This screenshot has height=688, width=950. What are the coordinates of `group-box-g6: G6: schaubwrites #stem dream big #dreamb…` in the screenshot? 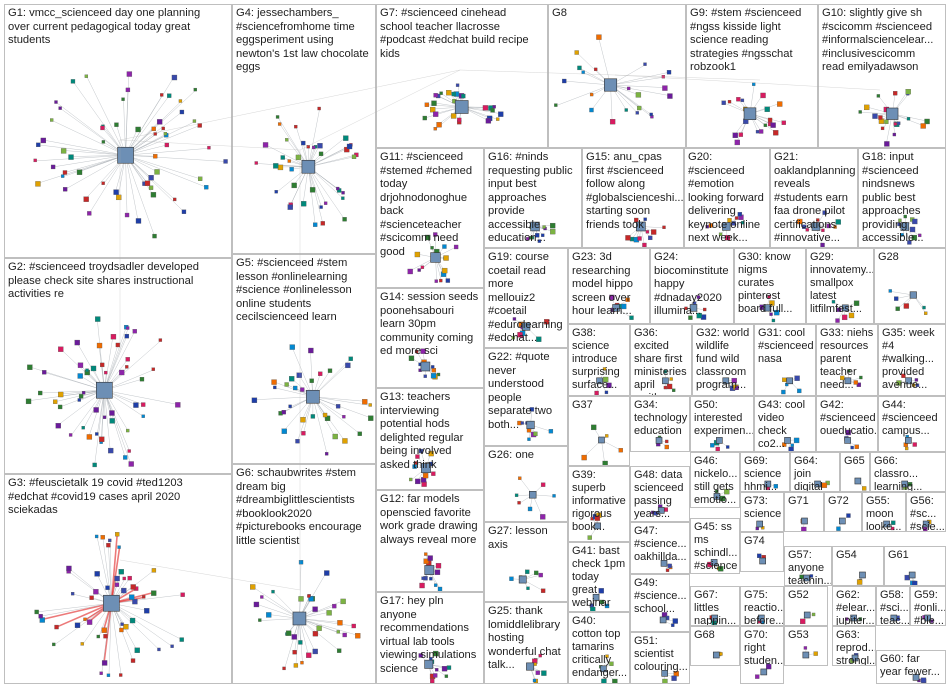 It's located at (304, 574).